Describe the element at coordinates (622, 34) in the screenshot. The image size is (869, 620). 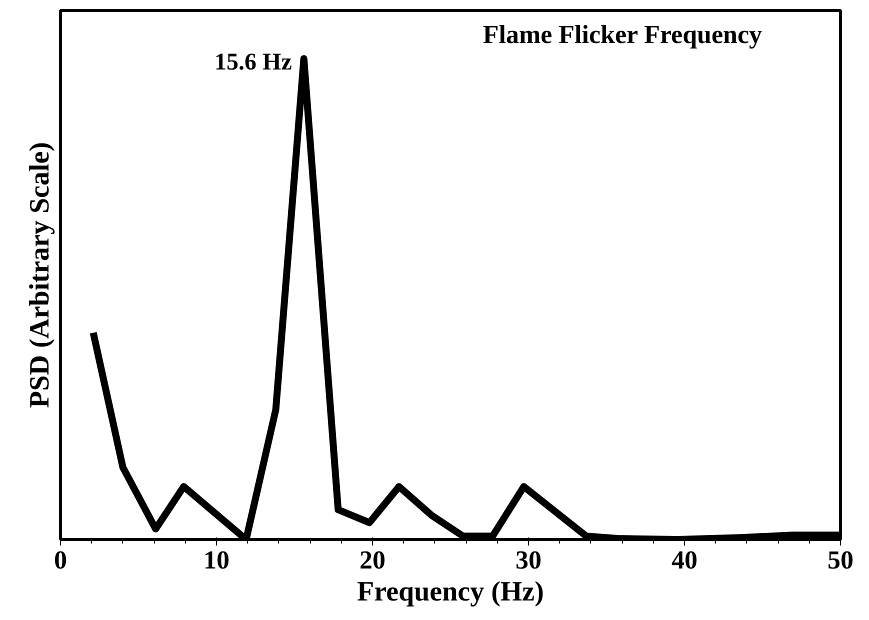
I see `chart-title: Flame Flicker Frequency` at that location.